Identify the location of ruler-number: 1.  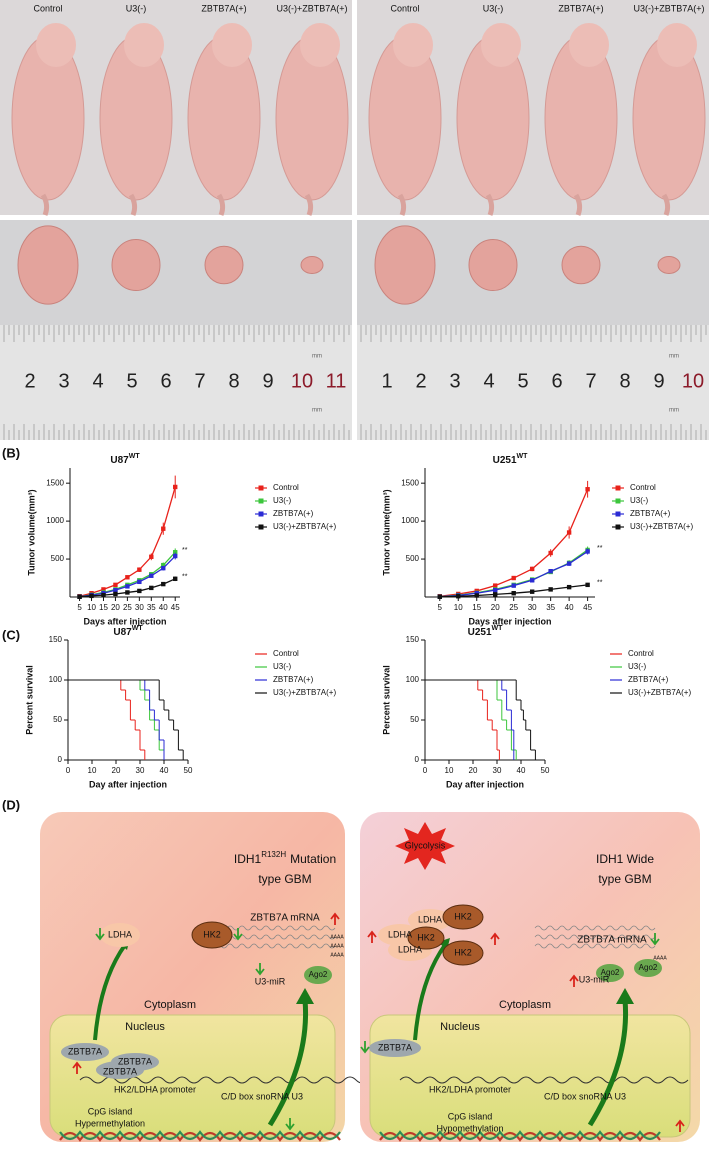
(386, 381).